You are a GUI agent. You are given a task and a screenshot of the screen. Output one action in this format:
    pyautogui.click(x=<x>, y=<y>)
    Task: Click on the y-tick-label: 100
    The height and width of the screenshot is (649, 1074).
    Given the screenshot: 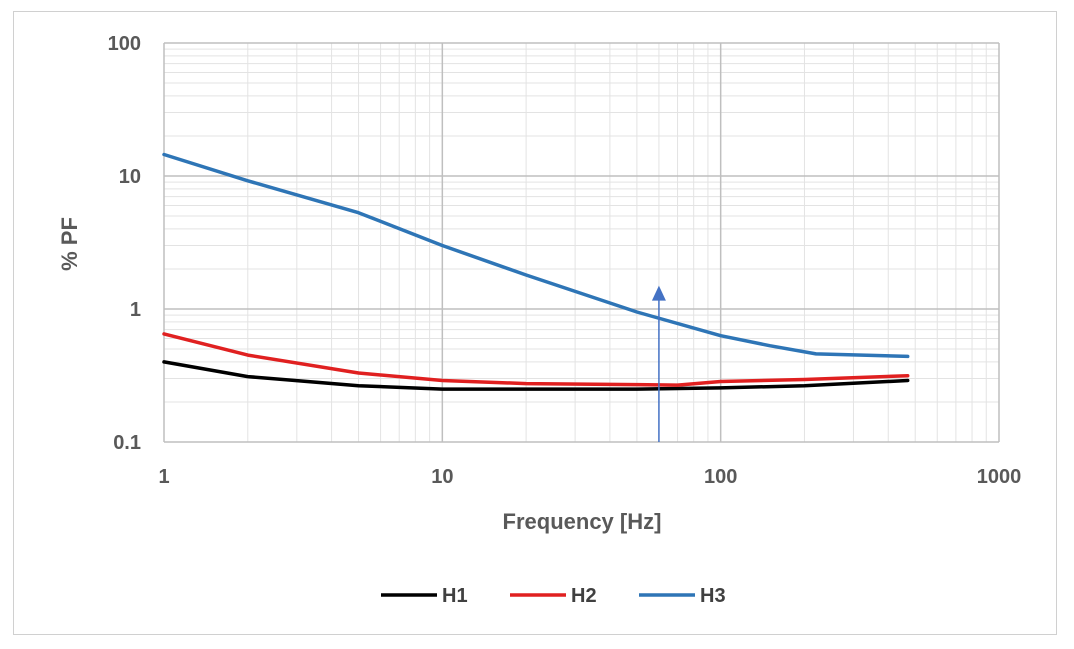 What is the action you would take?
    pyautogui.click(x=124, y=44)
    